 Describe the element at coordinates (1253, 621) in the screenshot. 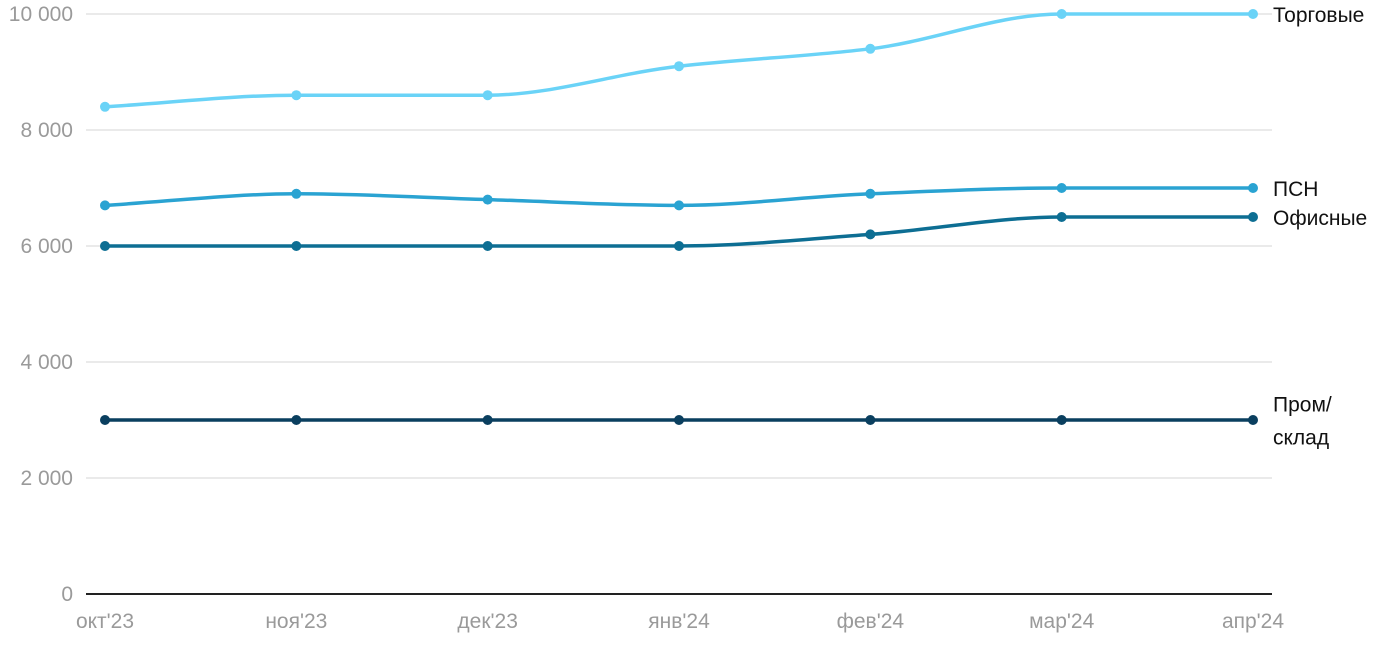

I see `x-tick-label: апр'24` at that location.